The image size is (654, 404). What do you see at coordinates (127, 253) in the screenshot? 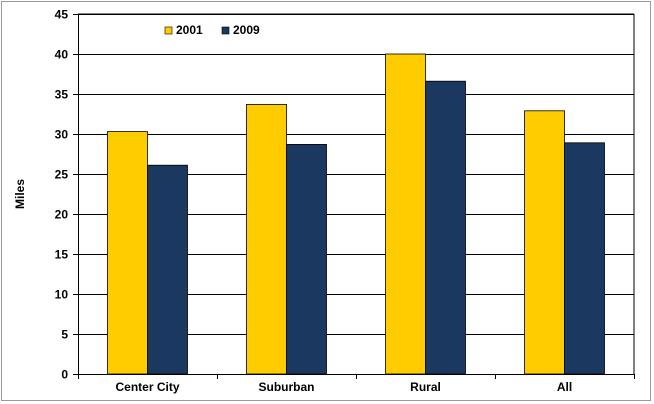
I see `bar-2001-center-city` at bounding box center [127, 253].